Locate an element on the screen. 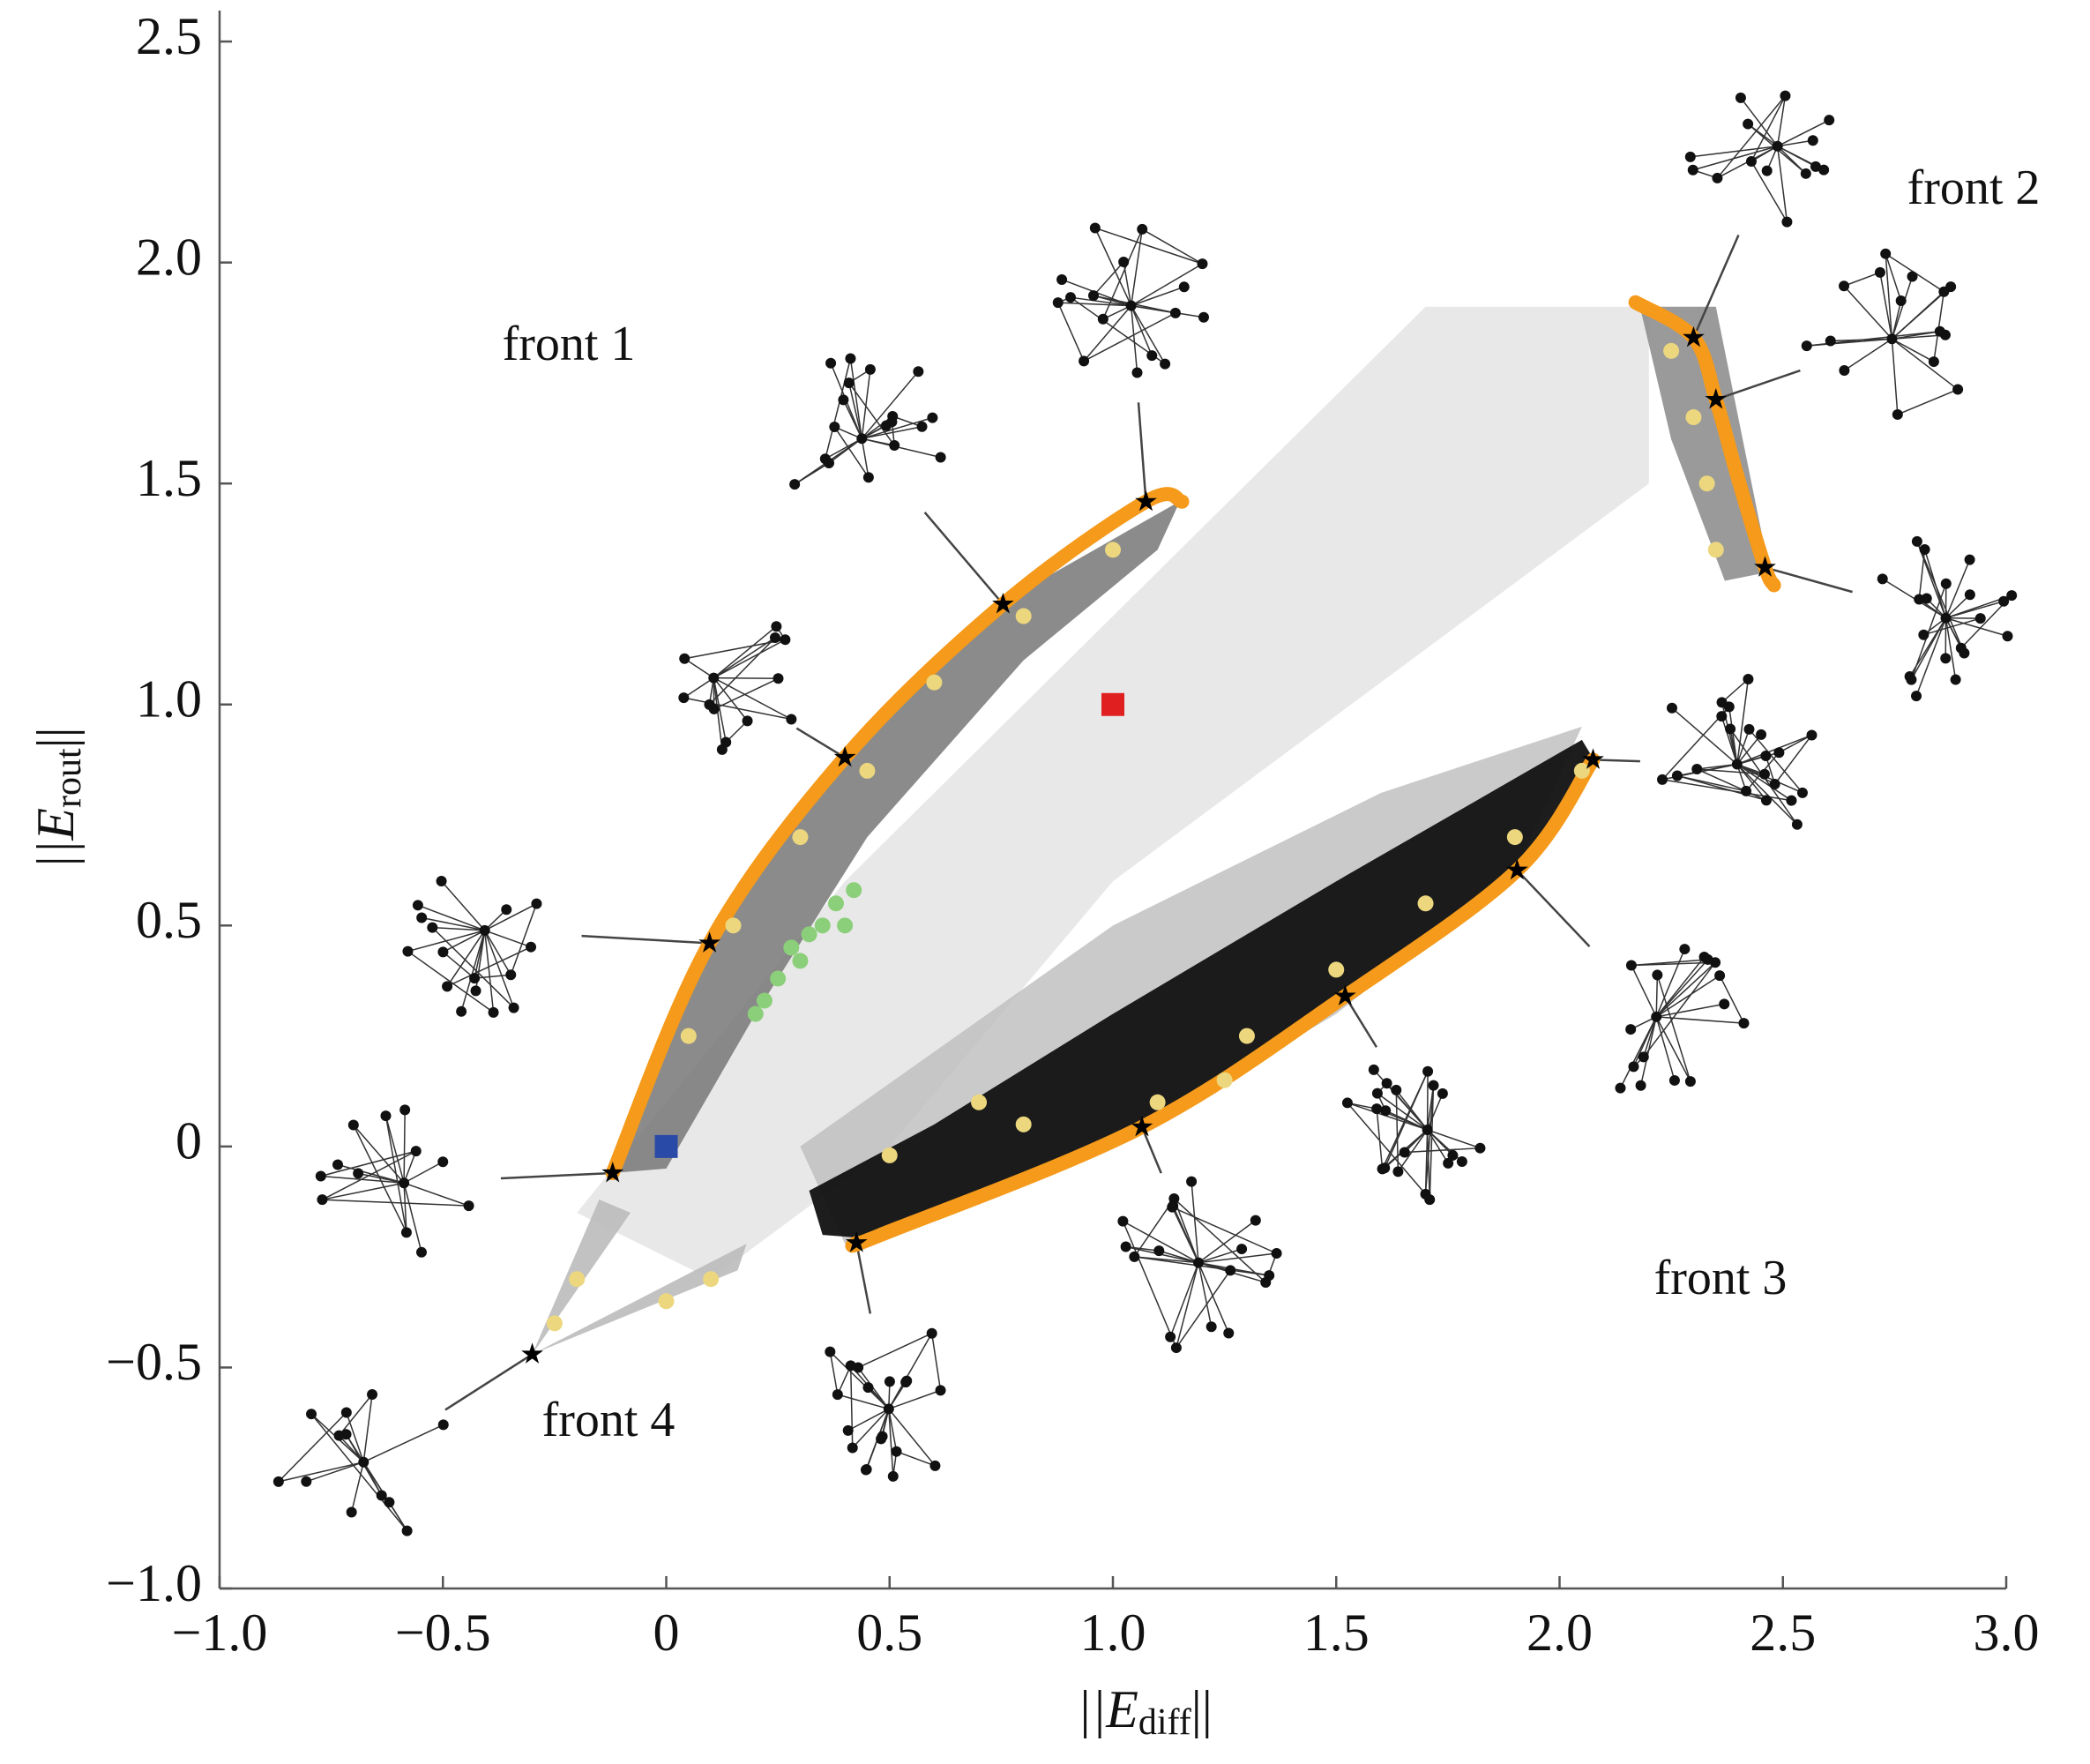 The height and width of the screenshot is (1764, 2090). y-axis-label: ||Erout|| is located at coordinates (58, 798).